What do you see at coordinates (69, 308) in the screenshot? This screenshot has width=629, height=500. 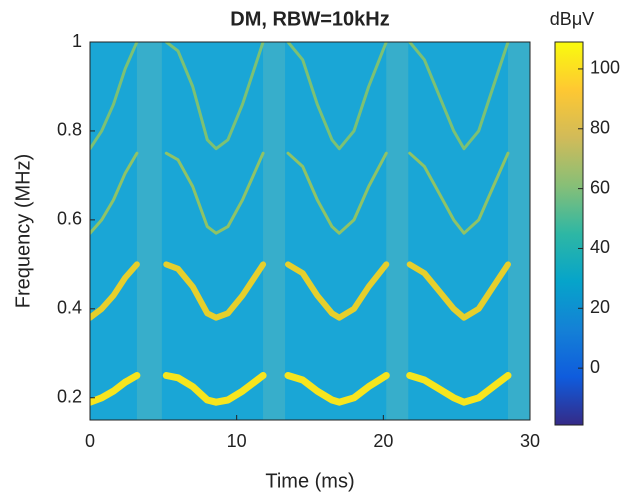 I see `y-tick-label: 0.4` at bounding box center [69, 308].